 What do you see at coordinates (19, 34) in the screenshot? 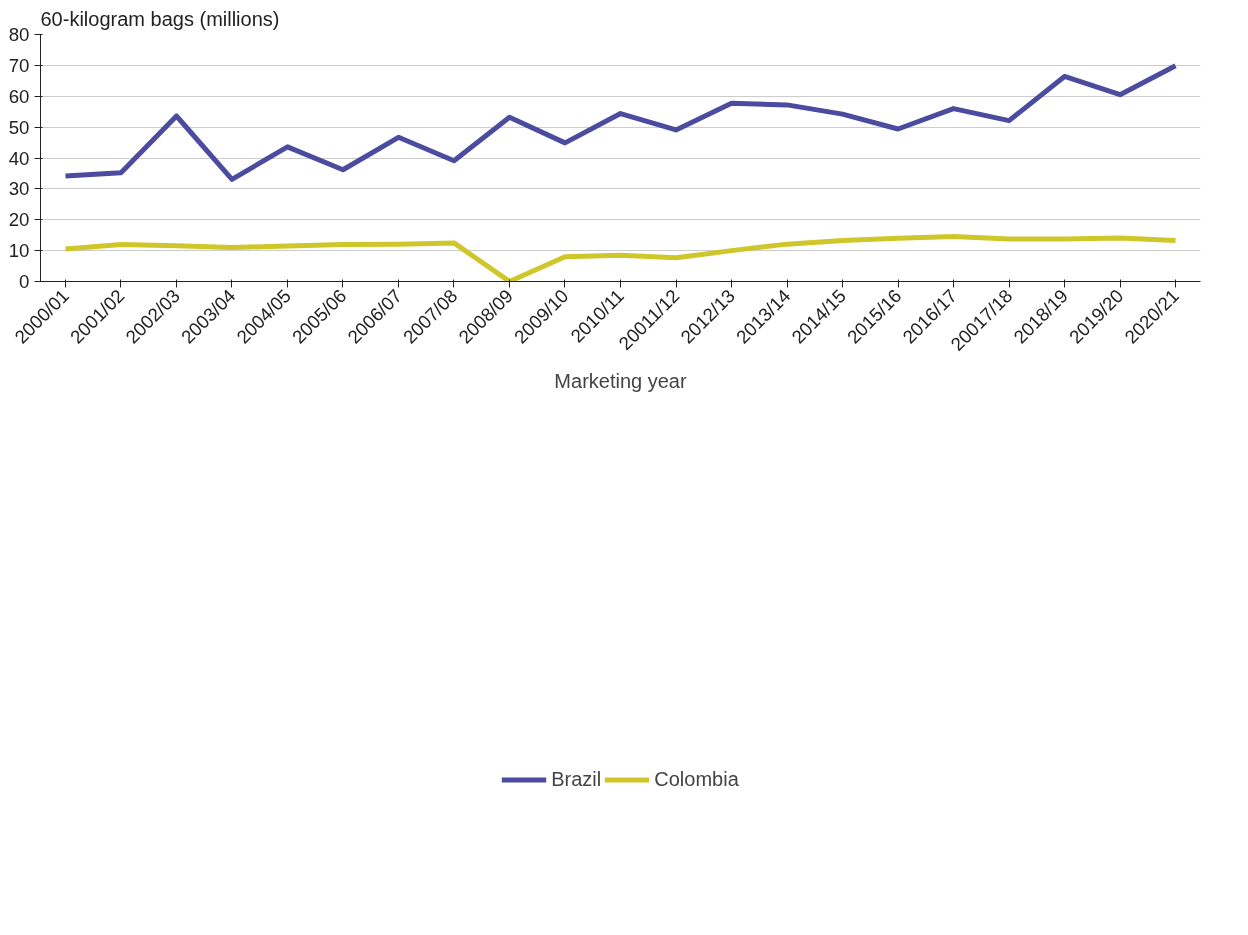
I see `y-tick-label: 80` at bounding box center [19, 34].